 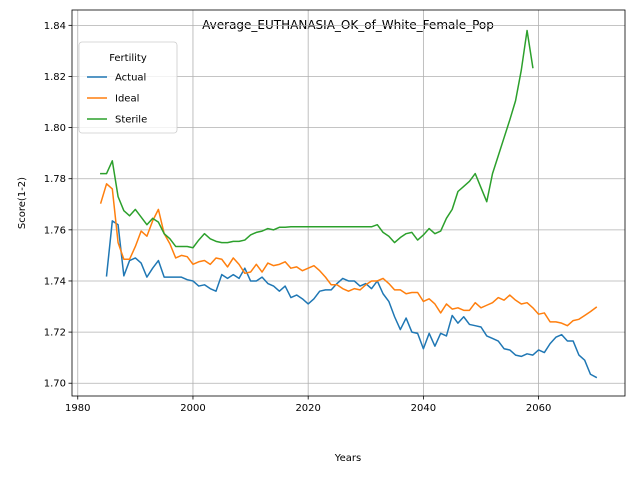 I want to click on x-axis-label: Years, so click(x=347, y=458).